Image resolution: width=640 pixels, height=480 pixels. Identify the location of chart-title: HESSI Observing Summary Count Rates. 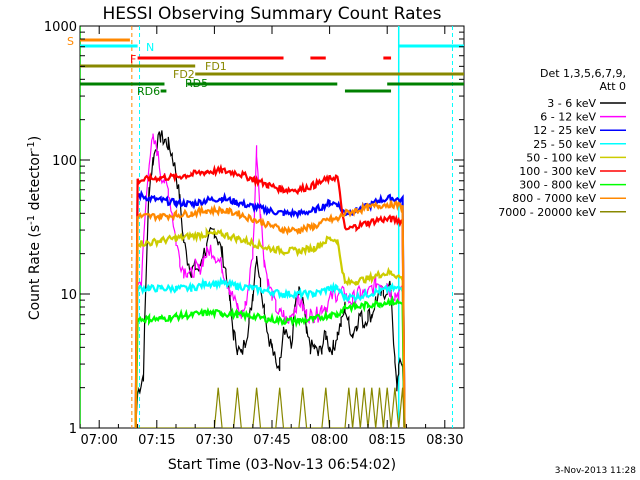
(271, 14).